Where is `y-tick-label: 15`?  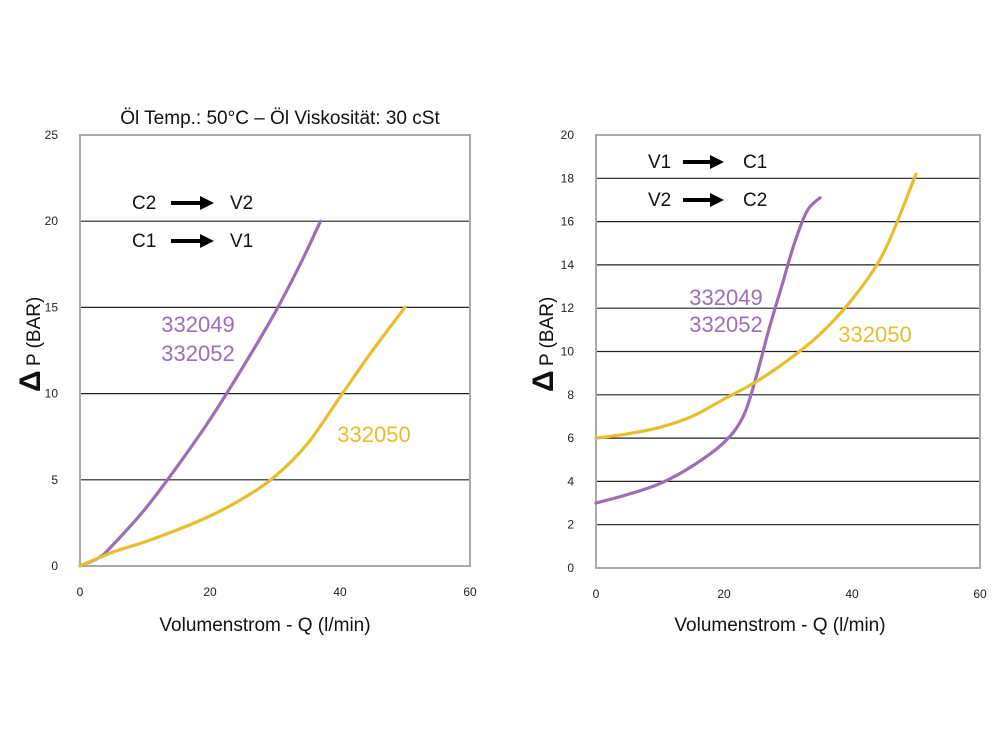 y-tick-label: 15 is located at coordinates (52, 307).